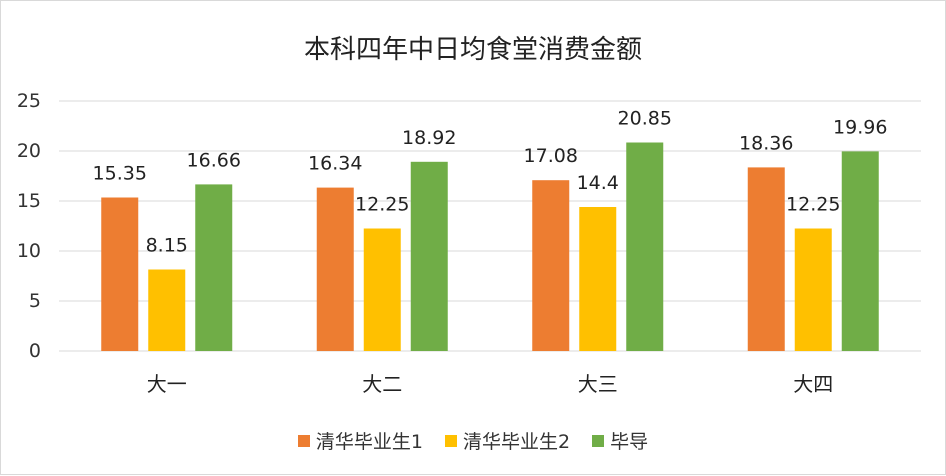 This screenshot has width=946, height=476. I want to click on x-category-label: 大二, so click(382, 384).